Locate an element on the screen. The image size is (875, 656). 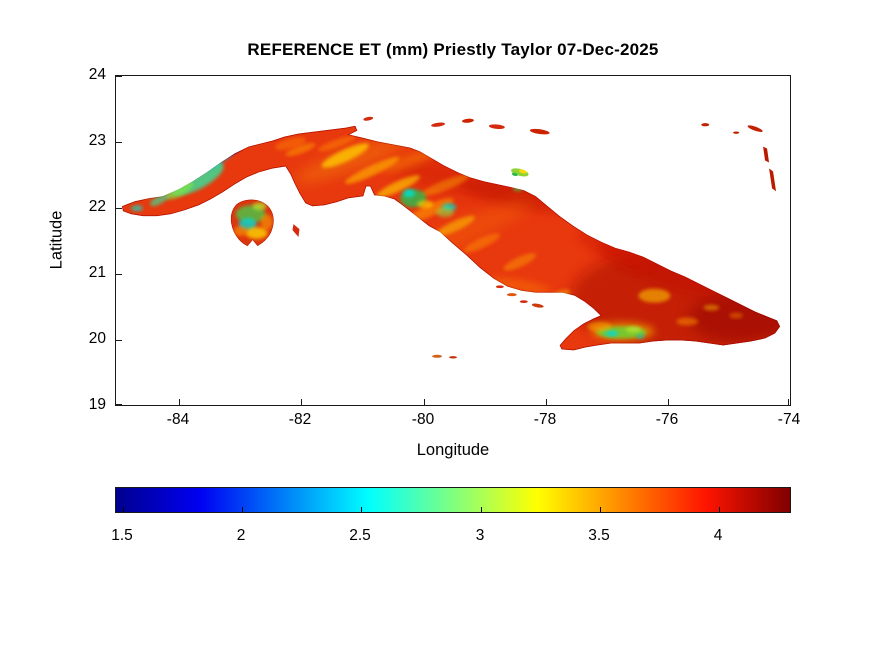
colorbar-tick-label: 2.5 is located at coordinates (360, 535).